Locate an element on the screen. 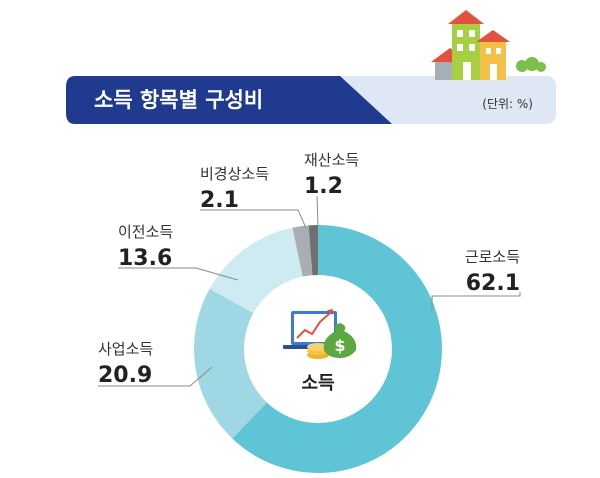 The width and height of the screenshot is (600, 478). center-label: 소득 is located at coordinates (317, 383).